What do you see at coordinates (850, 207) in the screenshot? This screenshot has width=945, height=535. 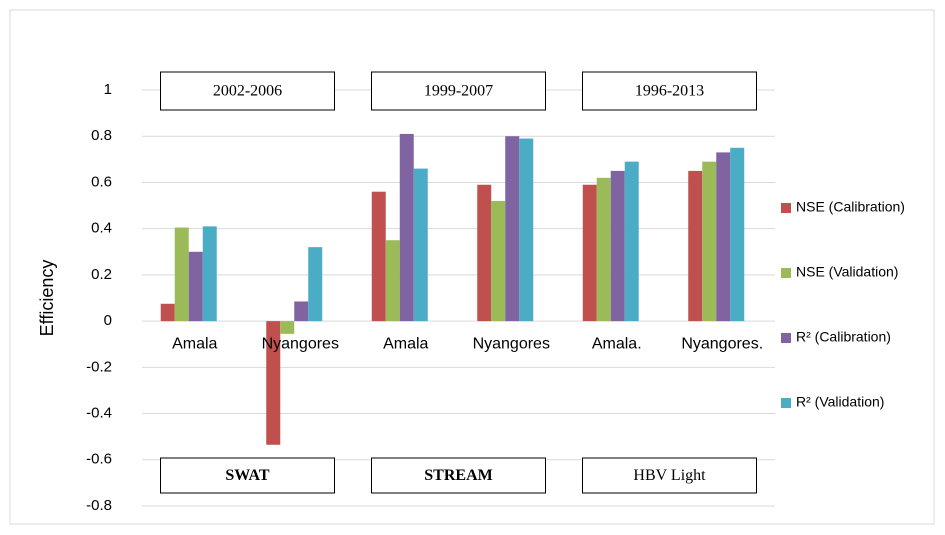 I see `legend-label: NSE (Calibration)` at bounding box center [850, 207].